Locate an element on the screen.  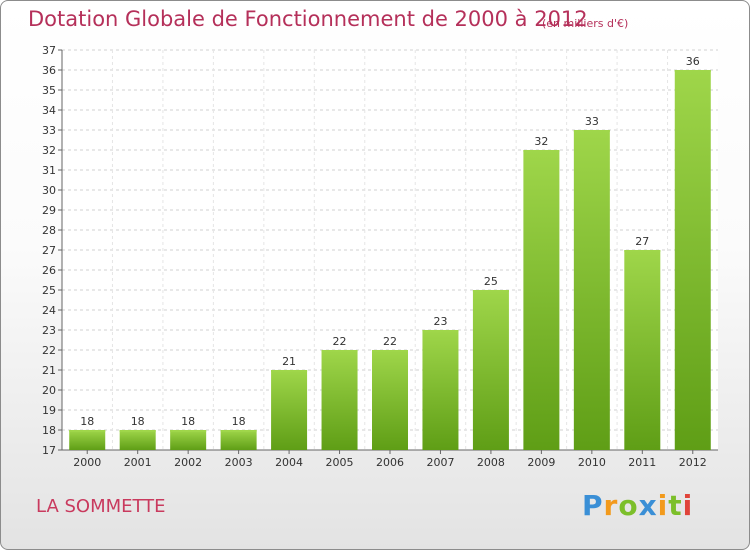
x-tick-label: 2005 is located at coordinates (340, 462).